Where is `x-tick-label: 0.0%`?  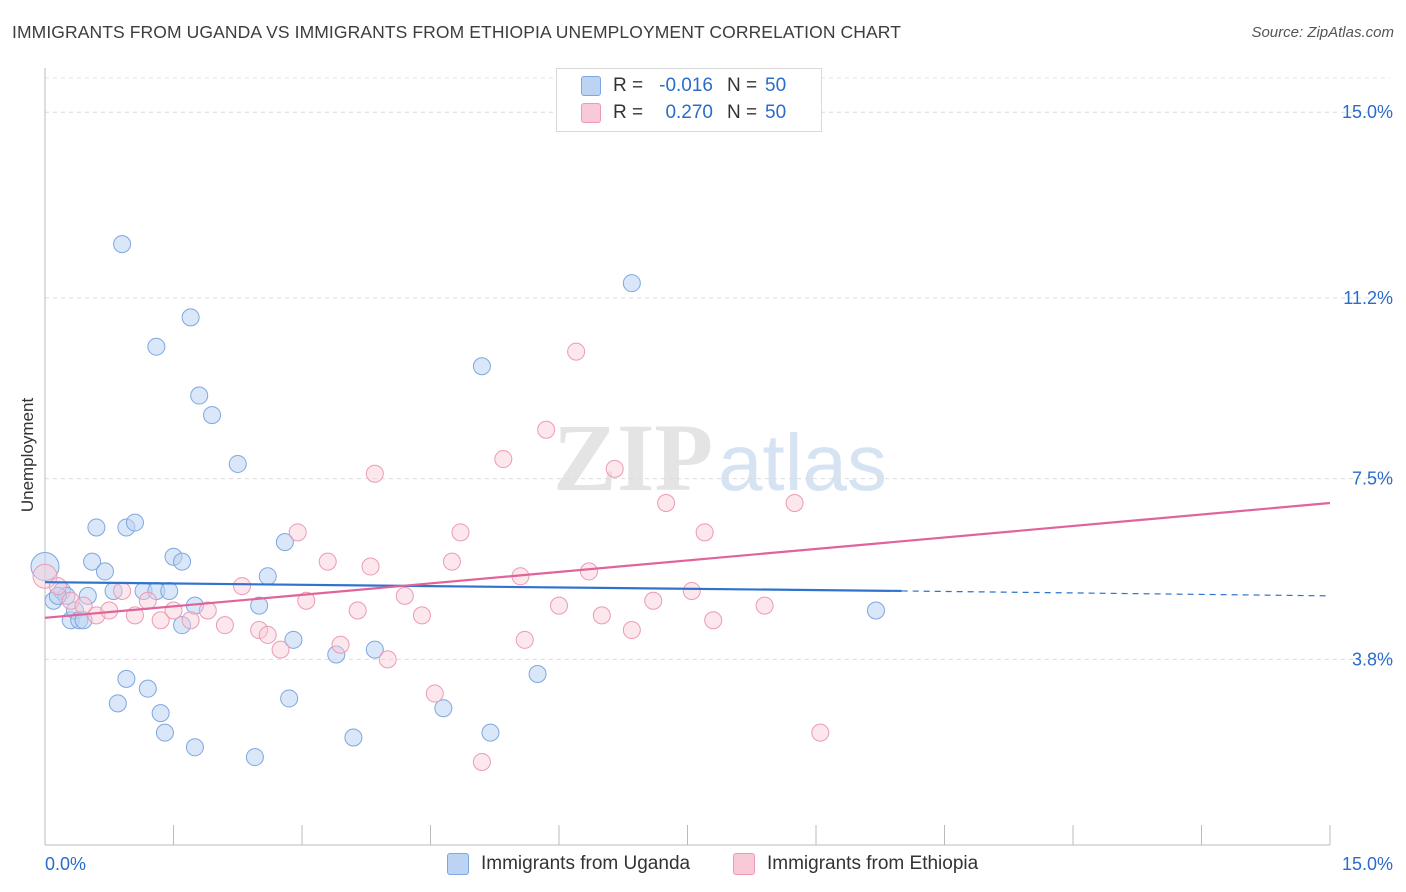
x-tick-label: 0.0% is located at coordinates (65, 864).